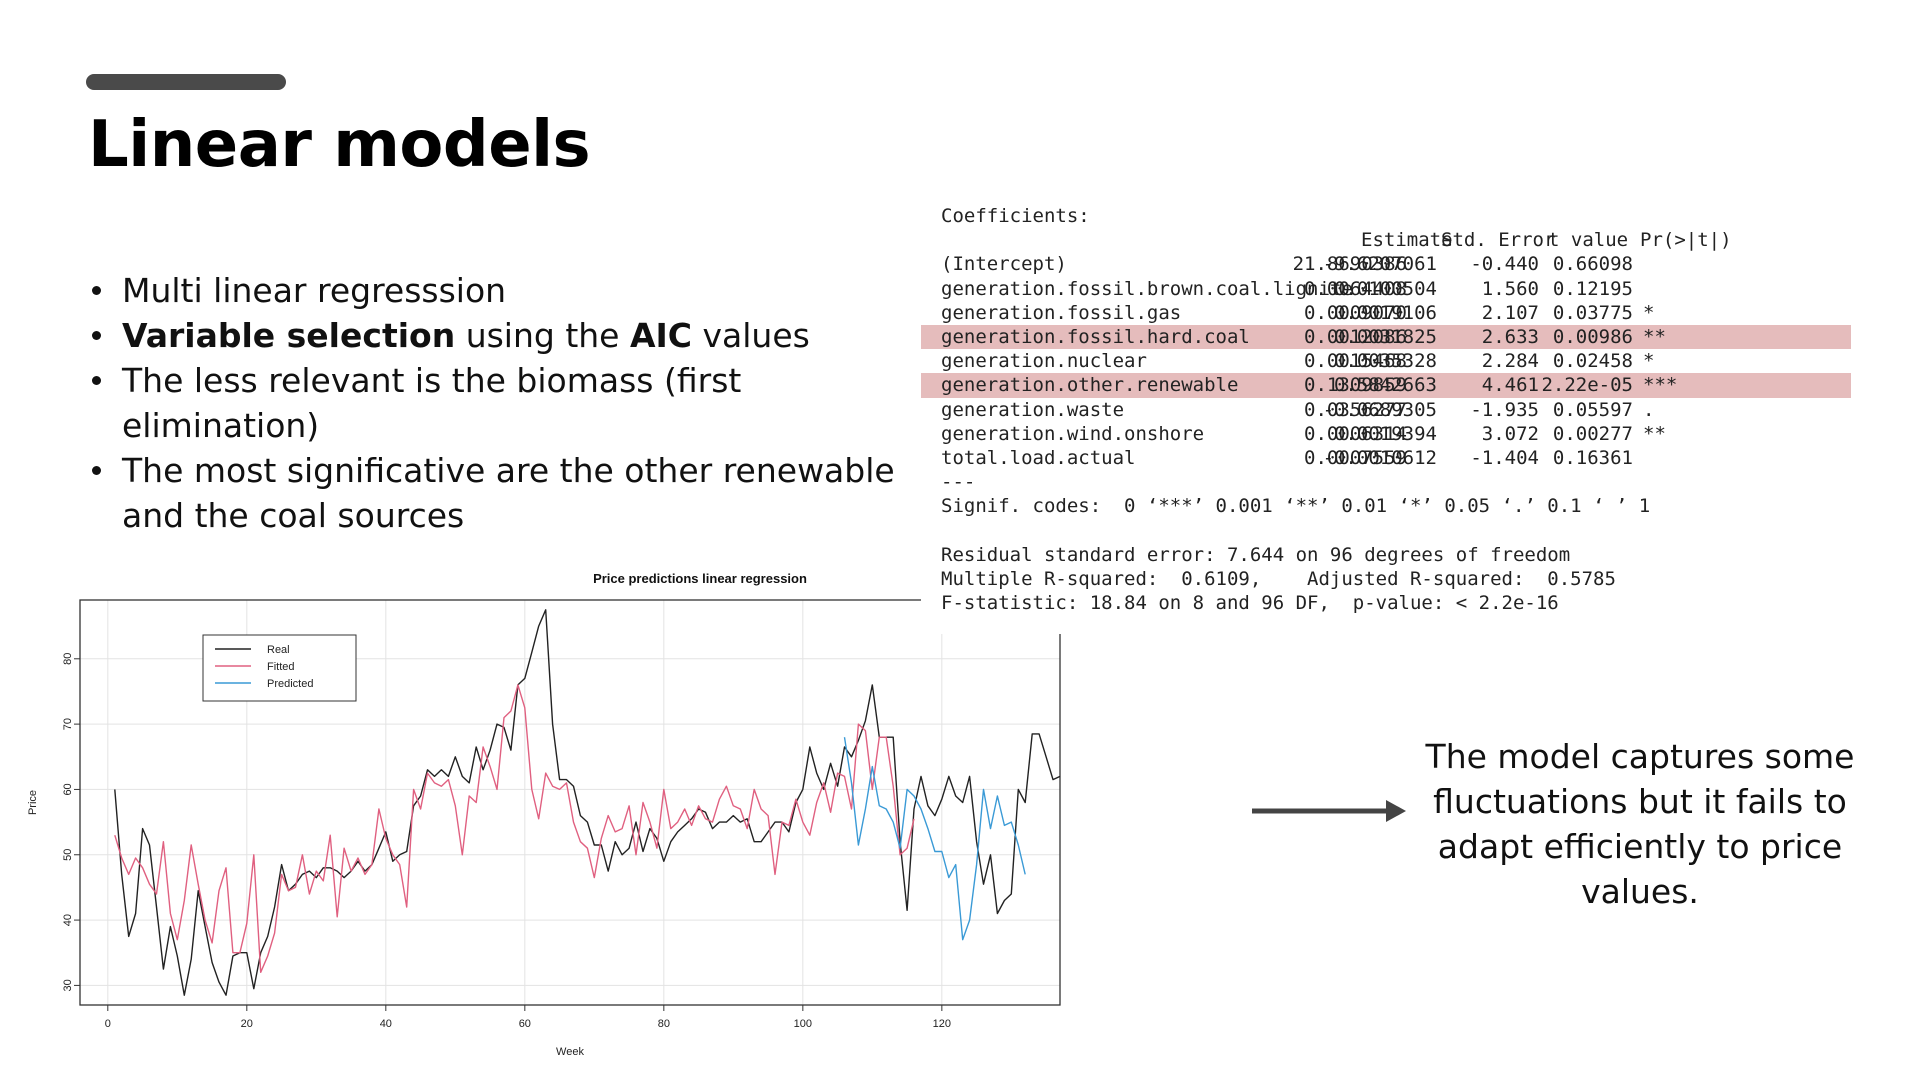 This screenshot has height=1080, width=1920. I want to click on coef-name: total.load.actual, so click(1038, 457).